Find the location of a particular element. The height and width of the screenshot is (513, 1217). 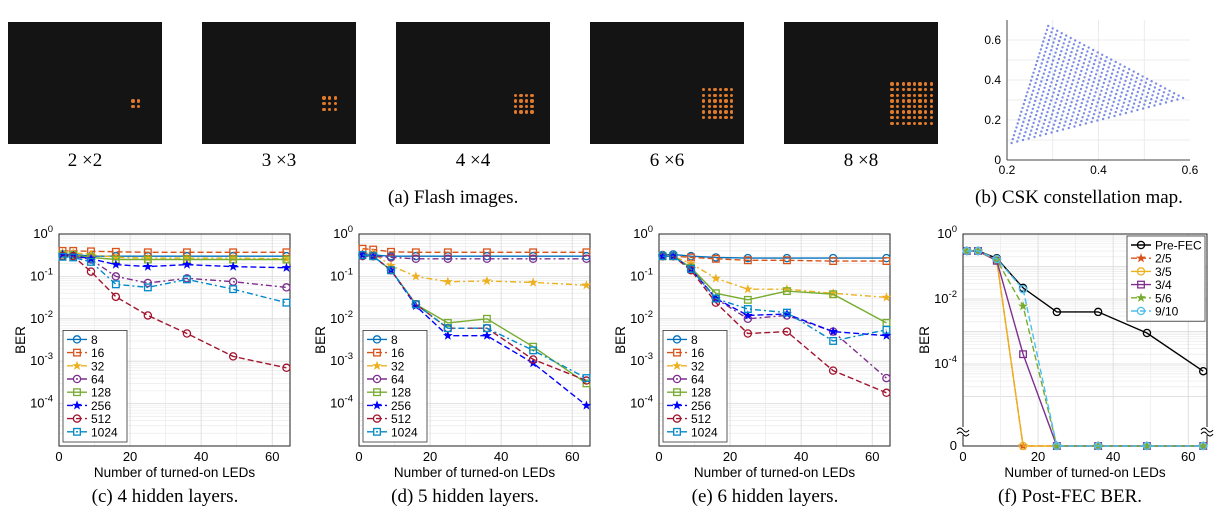

legend-label: 512 is located at coordinates (401, 419).